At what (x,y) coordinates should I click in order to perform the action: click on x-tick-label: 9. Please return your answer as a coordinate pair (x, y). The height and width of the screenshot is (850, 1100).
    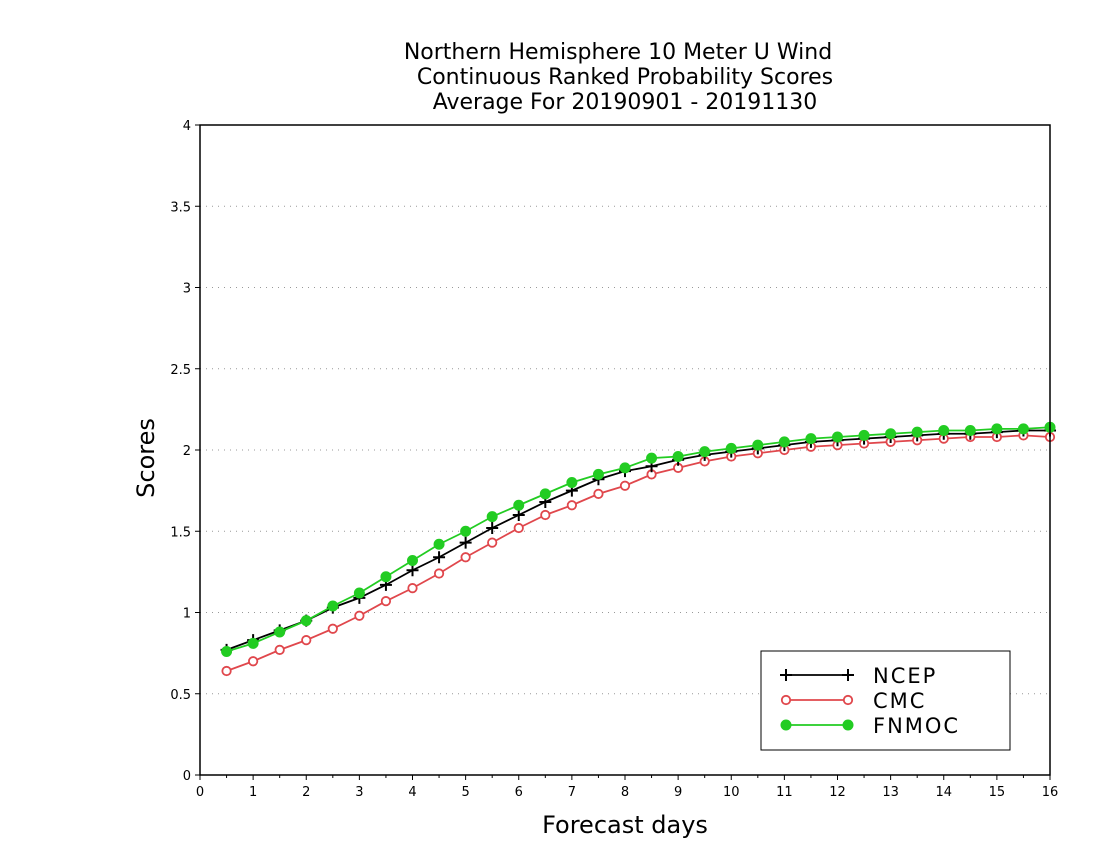
    Looking at the image, I should click on (678, 792).